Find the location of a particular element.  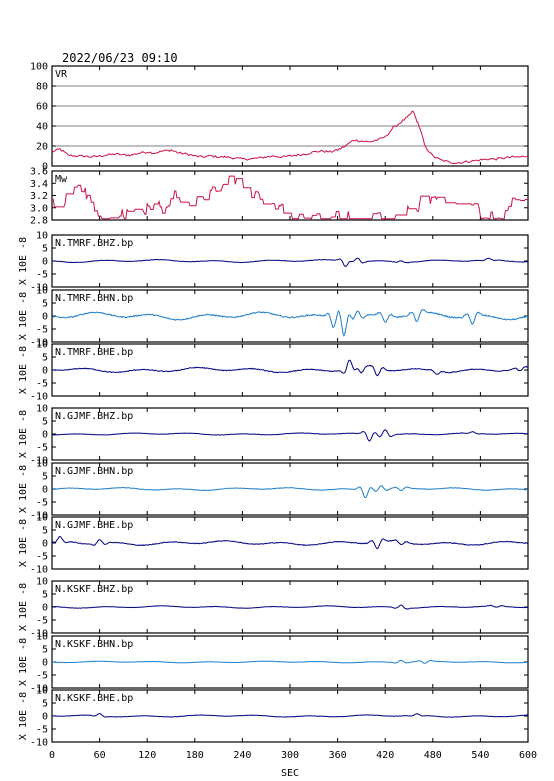

x-axis: 0 60 120 180 240 300 360 420 480 540 600 is located at coordinates (293, 755).